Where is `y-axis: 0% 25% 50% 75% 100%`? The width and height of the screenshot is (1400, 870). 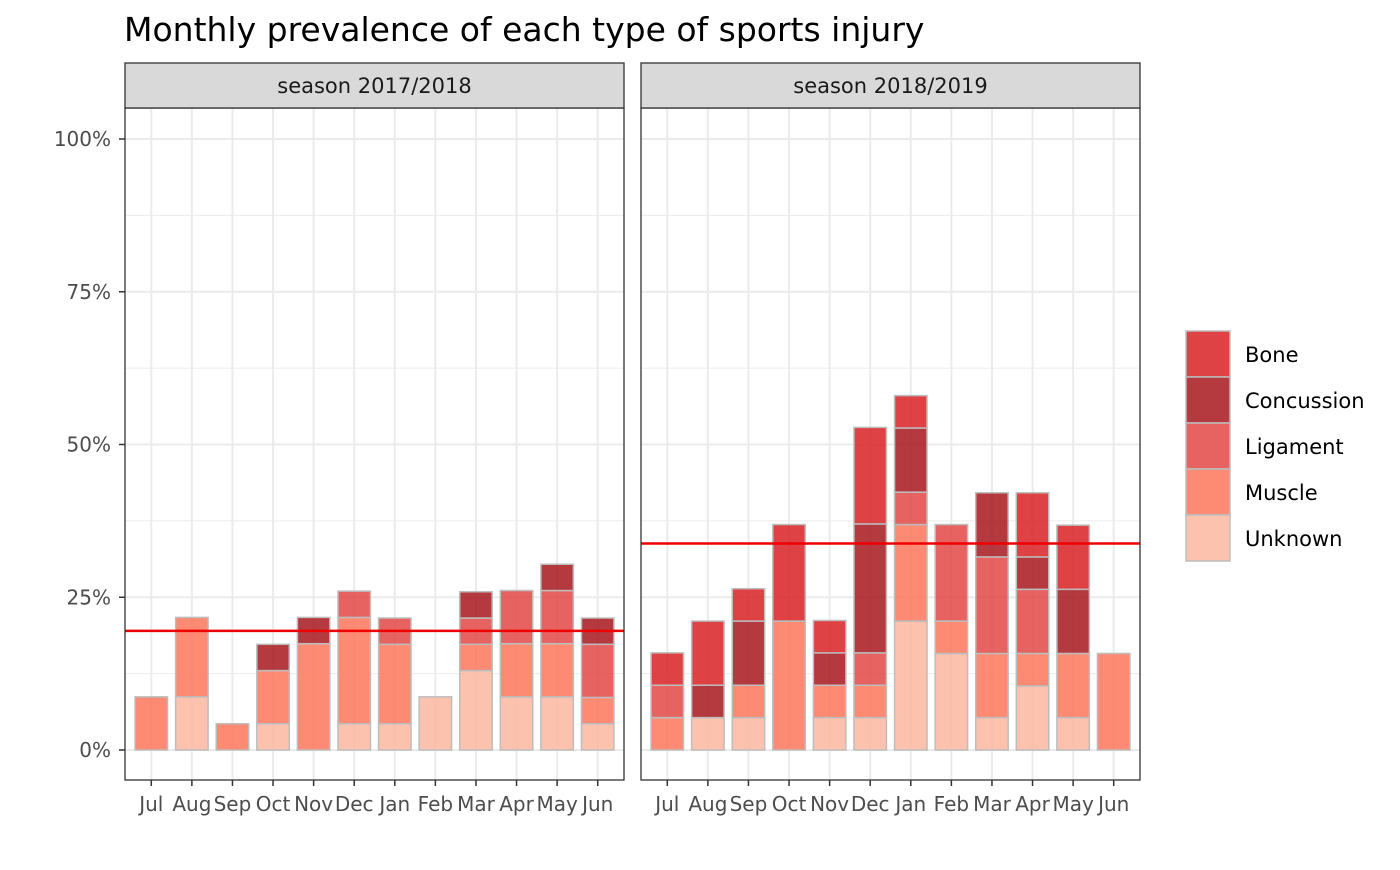 y-axis: 0% 25% 50% 75% 100% is located at coordinates (89, 444).